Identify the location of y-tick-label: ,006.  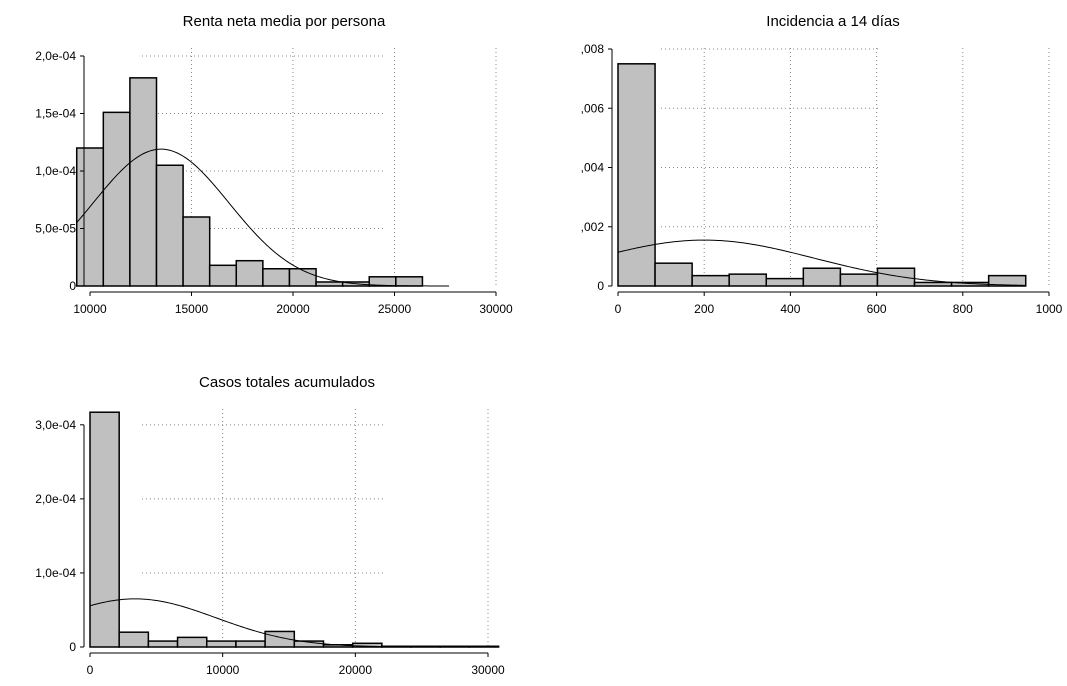
(593, 108).